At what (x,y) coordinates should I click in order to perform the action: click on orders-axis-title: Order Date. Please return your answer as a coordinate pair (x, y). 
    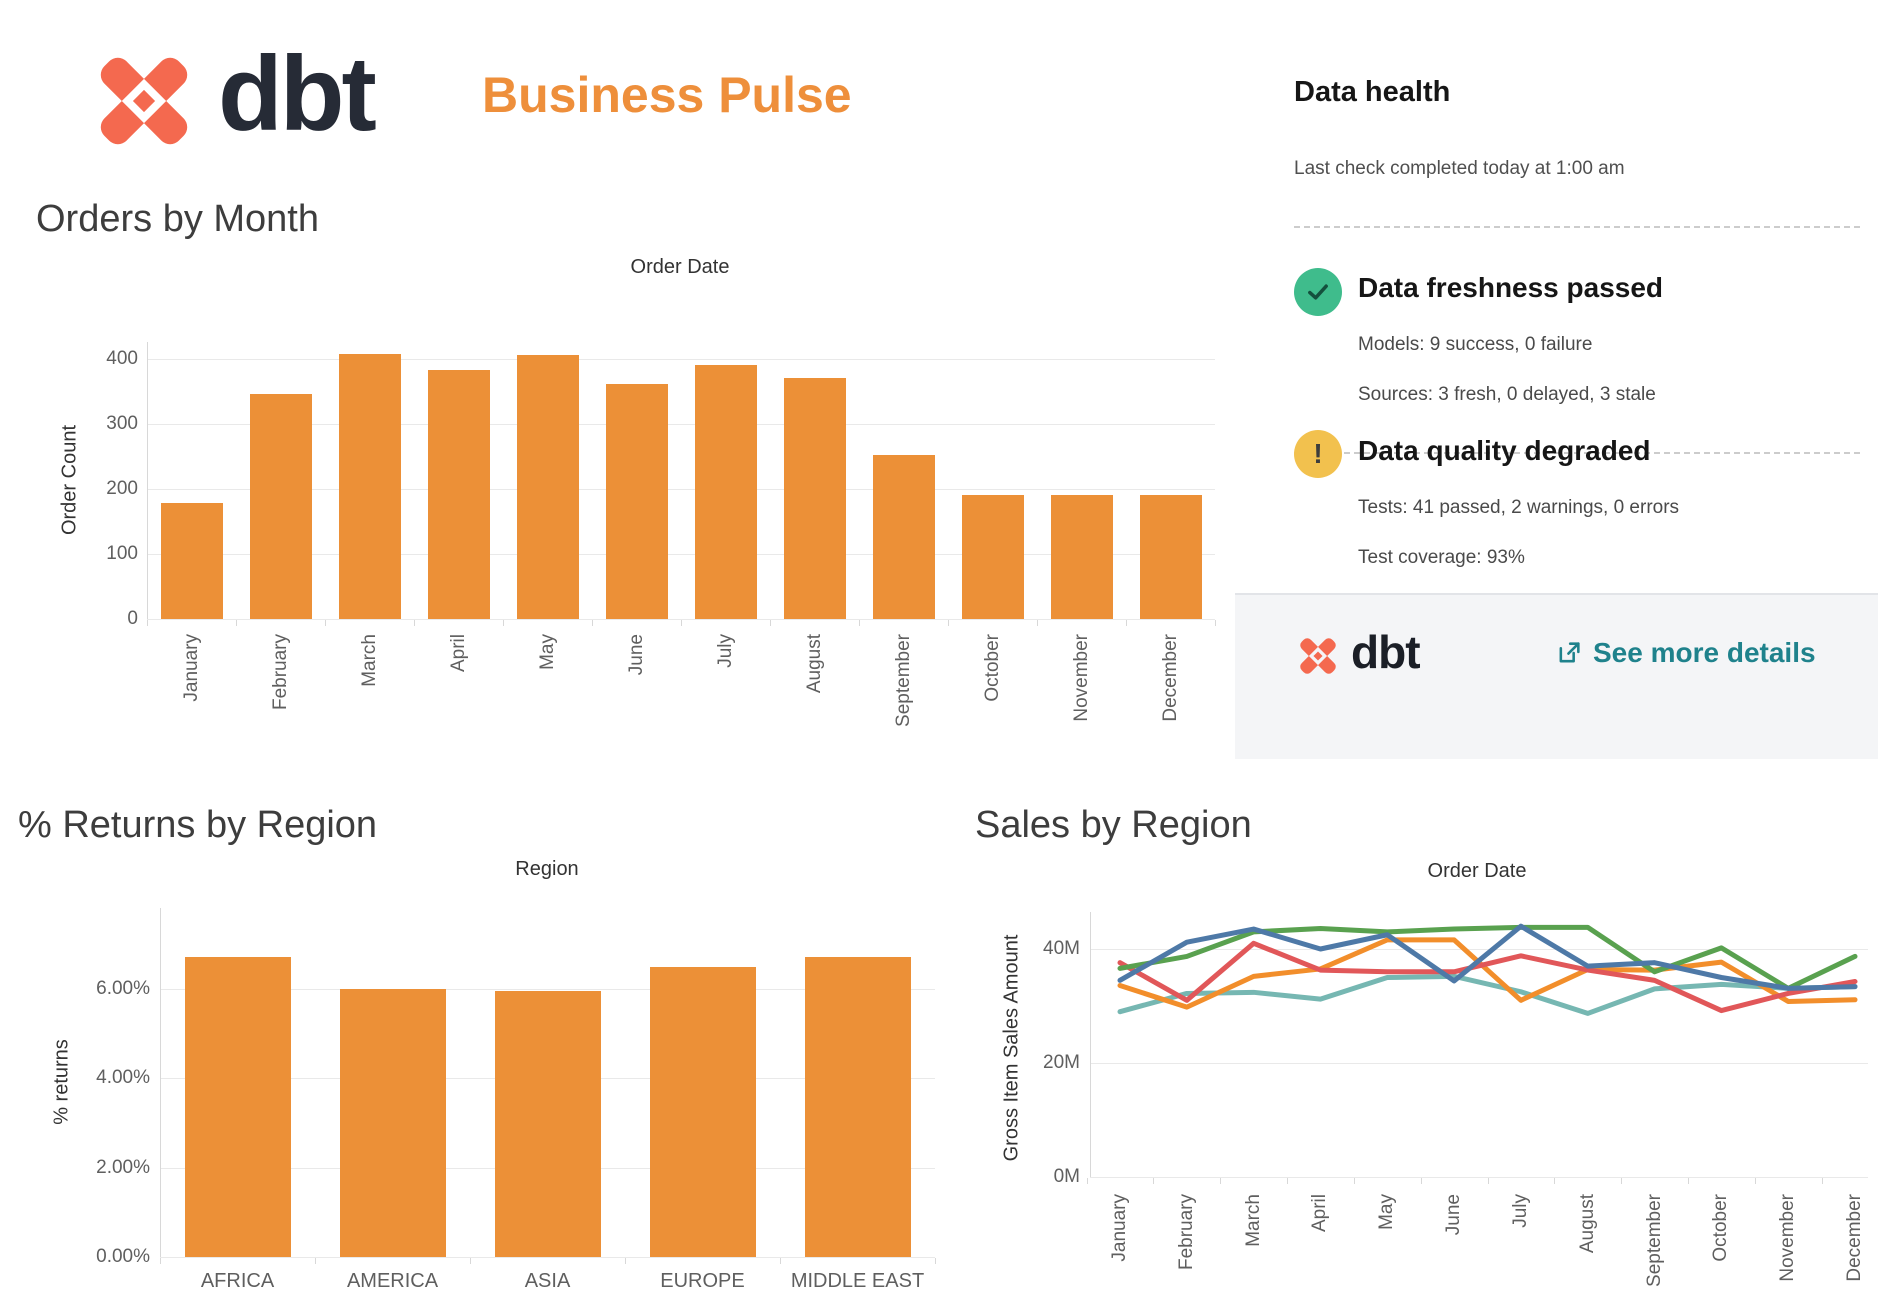
    Looking at the image, I should click on (680, 267).